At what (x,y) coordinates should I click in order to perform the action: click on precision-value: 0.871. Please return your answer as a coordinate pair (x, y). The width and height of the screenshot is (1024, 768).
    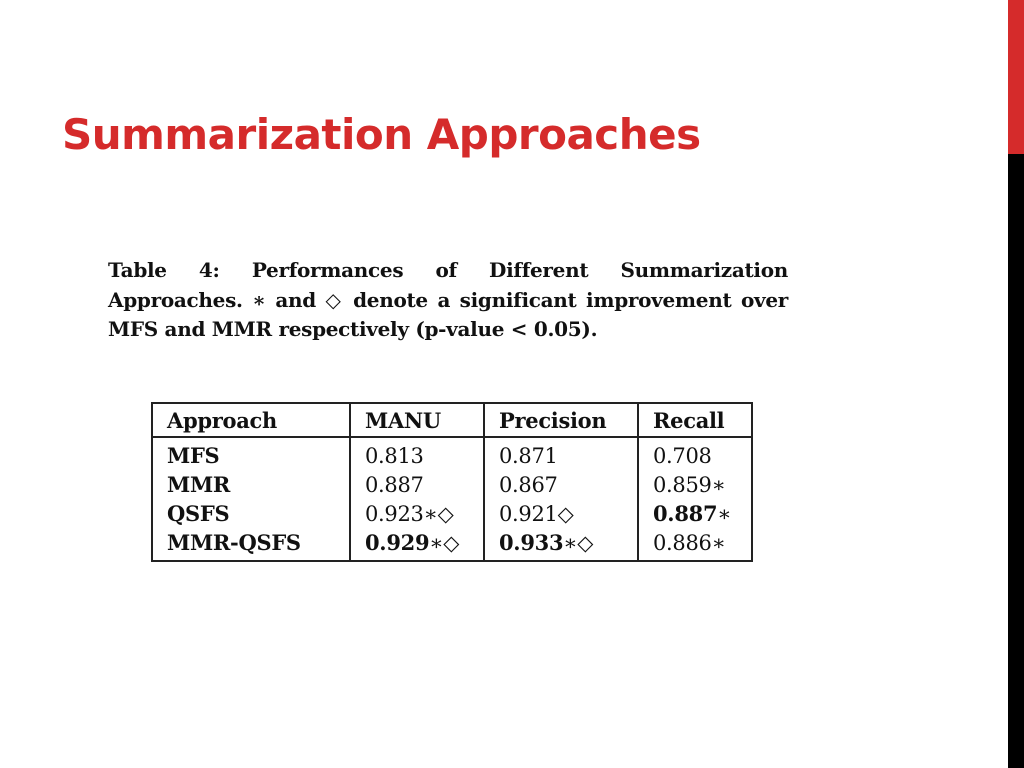
    Looking at the image, I should click on (528, 455).